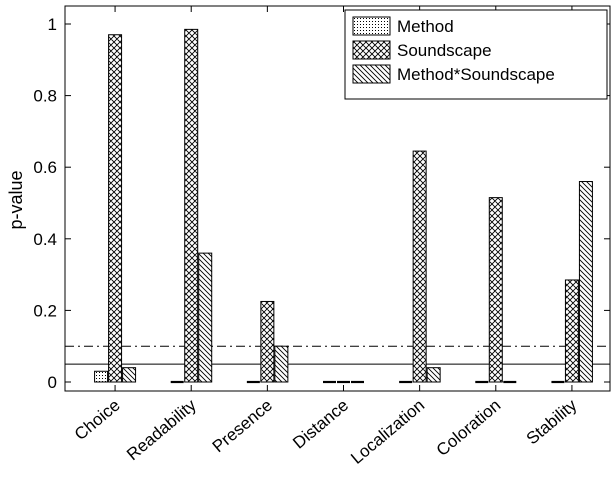  I want to click on y-axis-label: p-value, so click(16, 199).